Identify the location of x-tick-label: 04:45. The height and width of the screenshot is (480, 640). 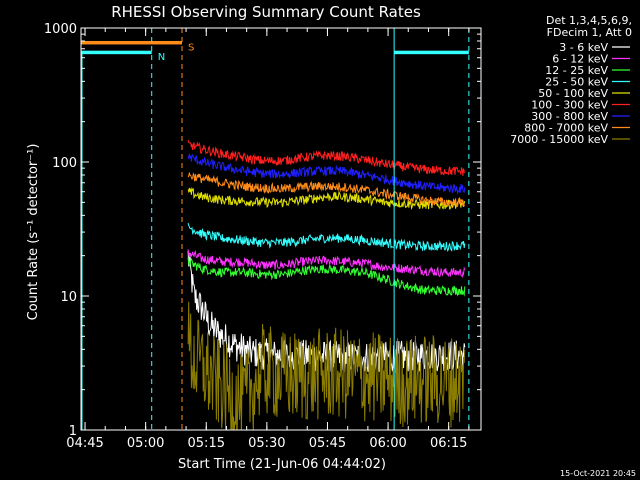
(84, 443).